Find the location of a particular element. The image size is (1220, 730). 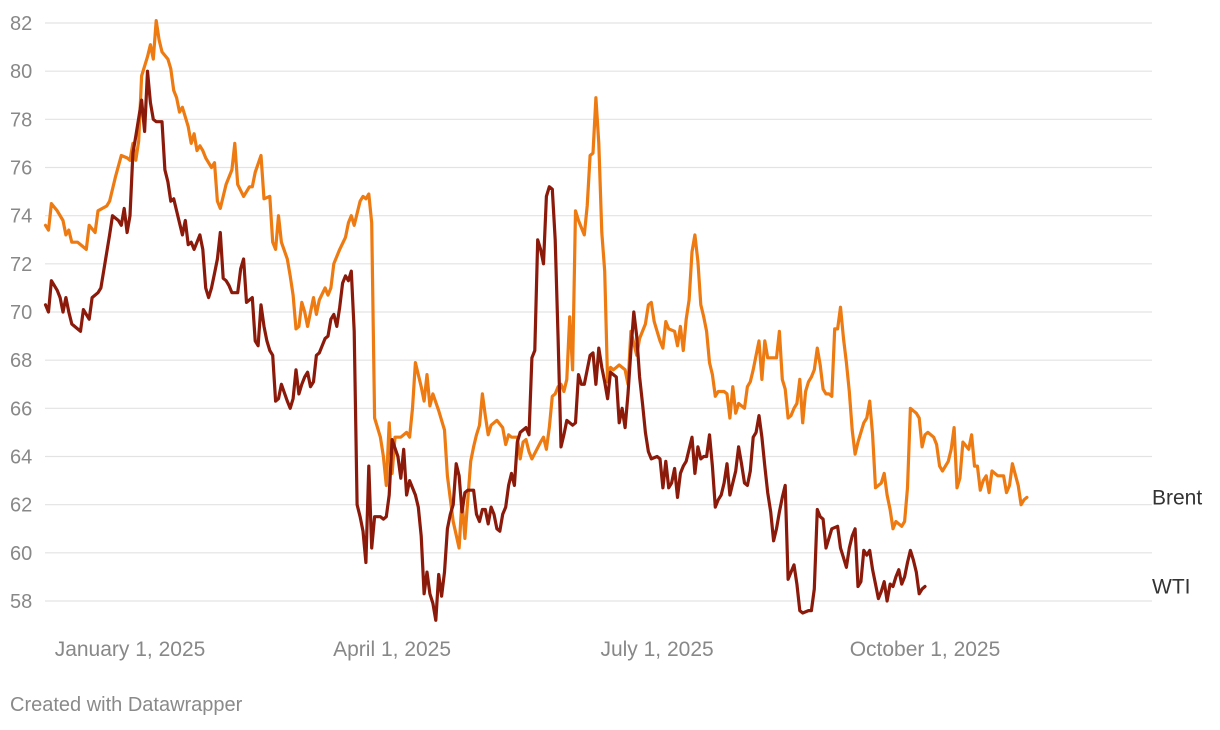

y-tick-label: 64 is located at coordinates (21, 458).